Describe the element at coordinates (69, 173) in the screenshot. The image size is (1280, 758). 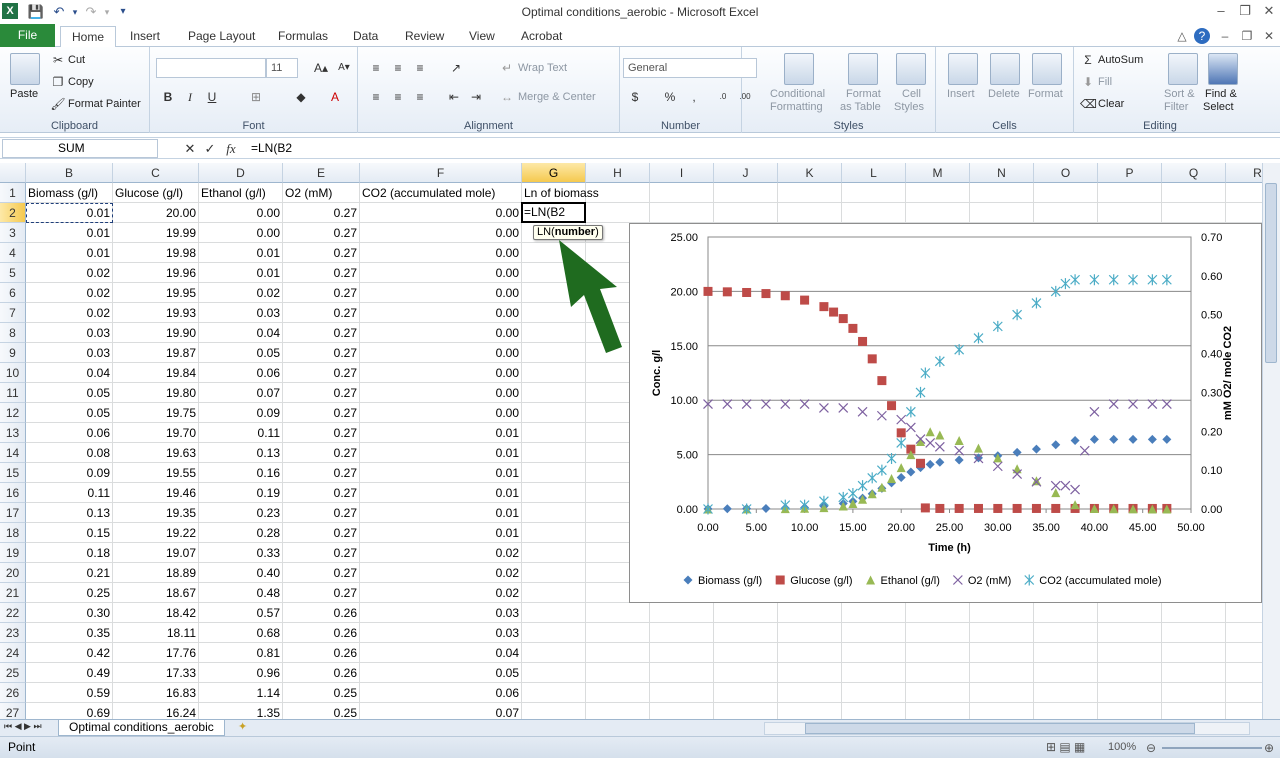
I see `column-header-b: B` at that location.